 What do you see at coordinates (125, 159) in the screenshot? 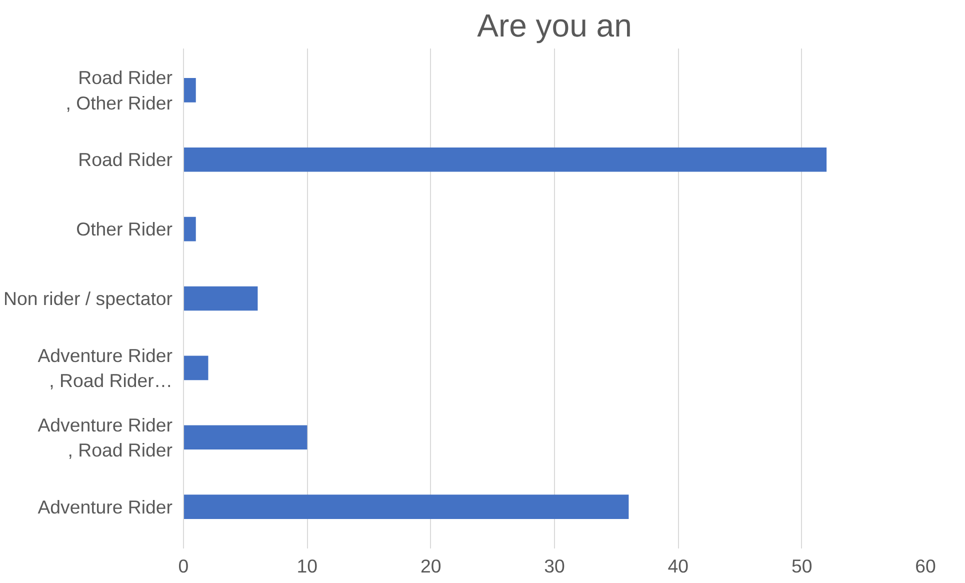
I see `y-tick-label: Road Rider` at bounding box center [125, 159].